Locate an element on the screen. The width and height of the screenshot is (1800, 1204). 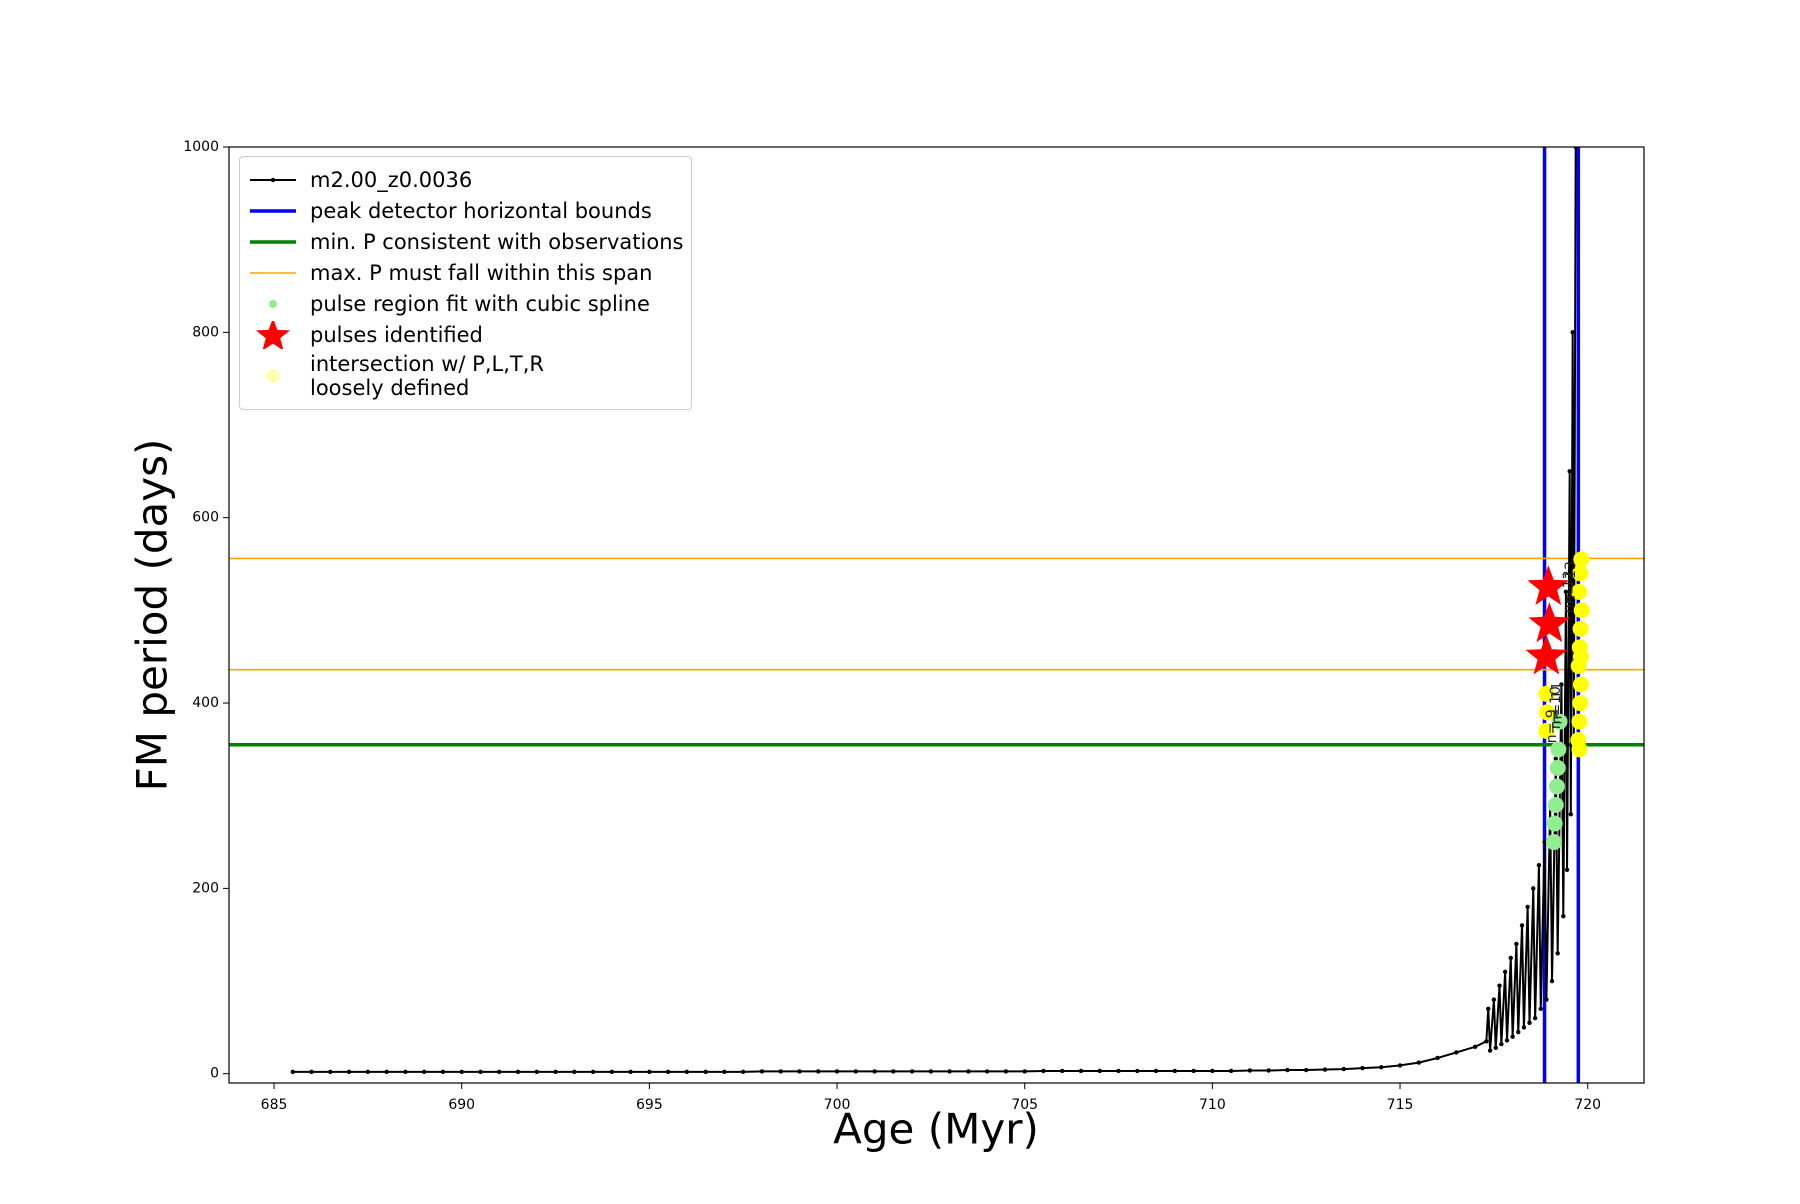
x-tick-label: 695 is located at coordinates (649, 1105).